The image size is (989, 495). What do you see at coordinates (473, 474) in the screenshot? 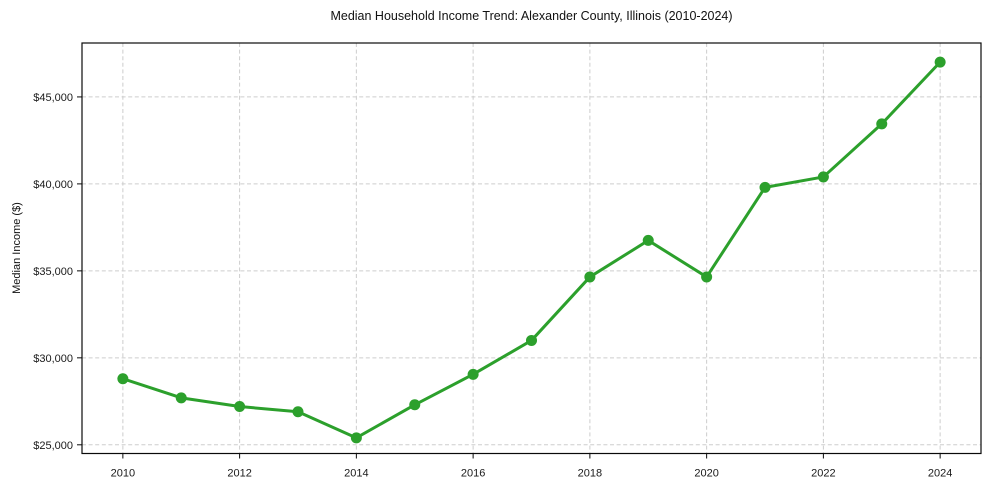
I see `x-tick-label: 2016` at bounding box center [473, 474].